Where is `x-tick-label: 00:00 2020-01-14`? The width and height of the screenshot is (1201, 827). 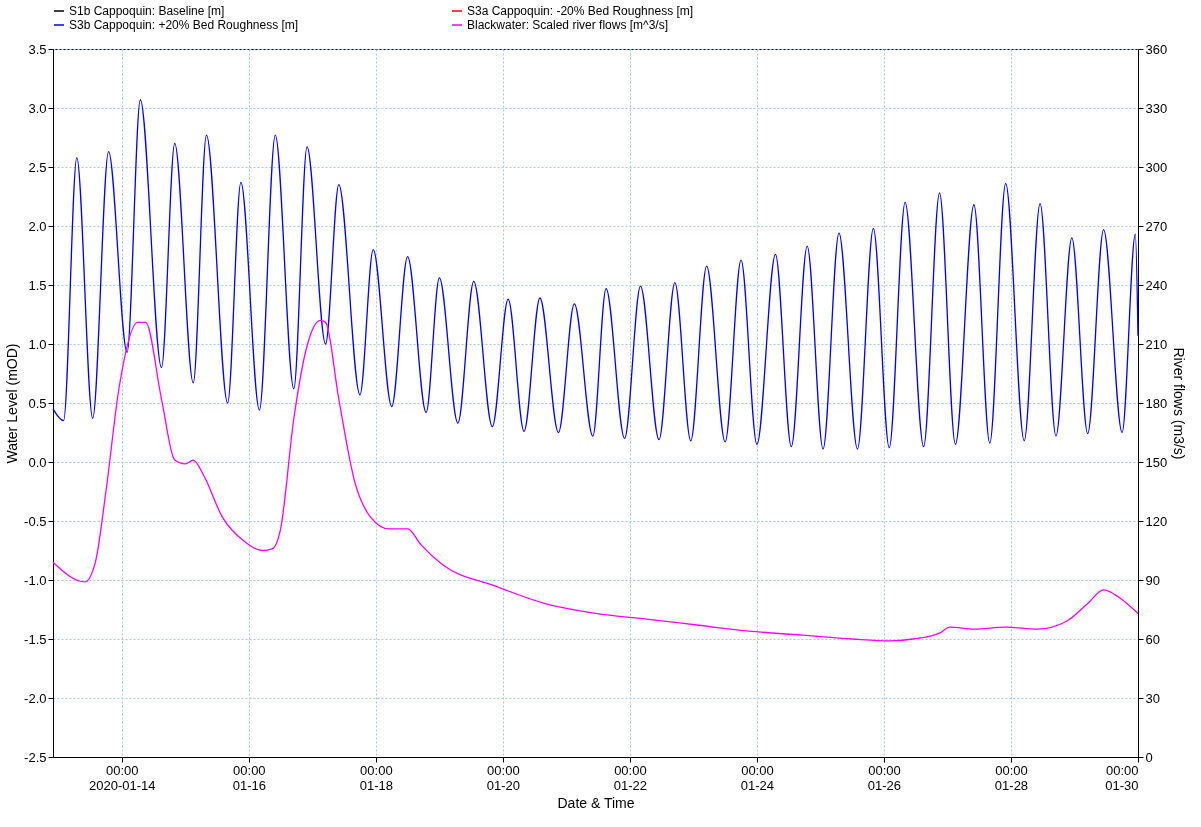
x-tick-label: 00:00 2020-01-14 is located at coordinates (122, 777).